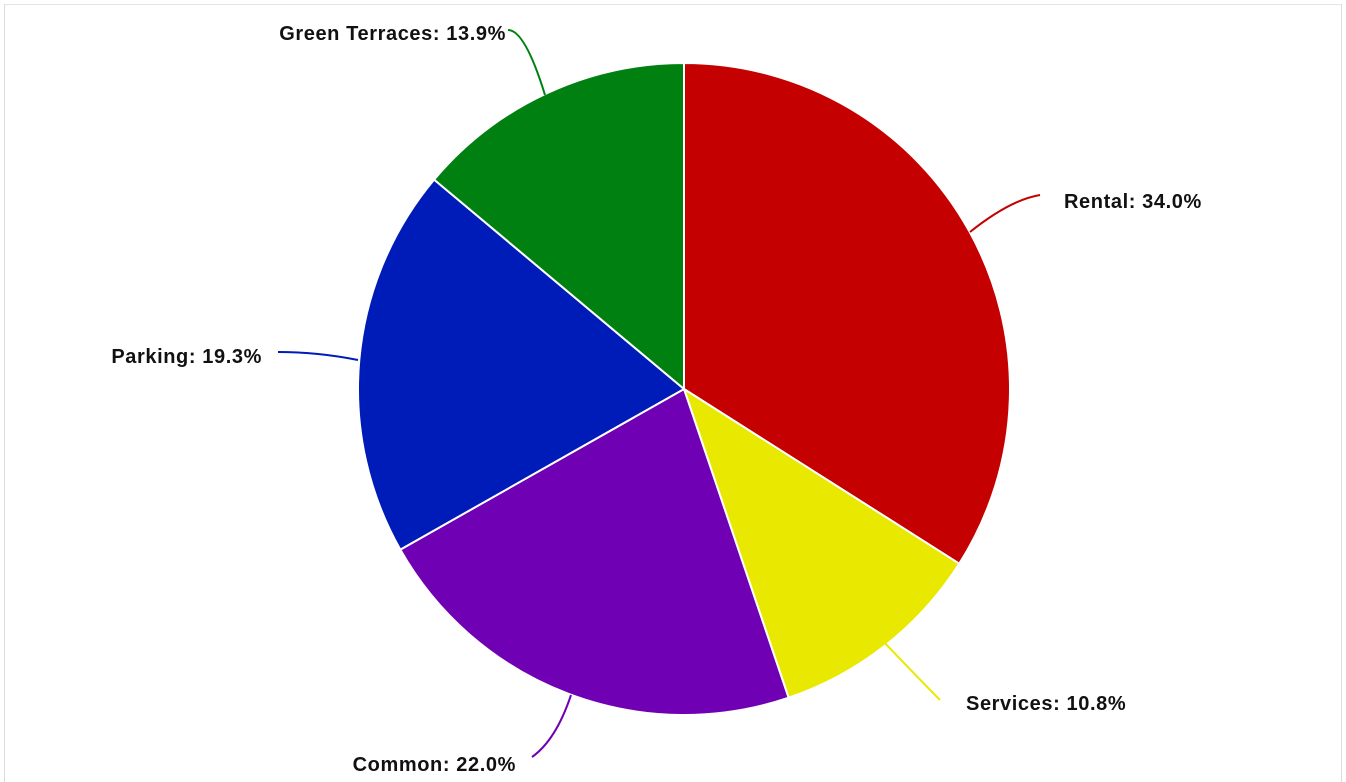  I want to click on label-rental: Rental: 34.0%, so click(1133, 202).